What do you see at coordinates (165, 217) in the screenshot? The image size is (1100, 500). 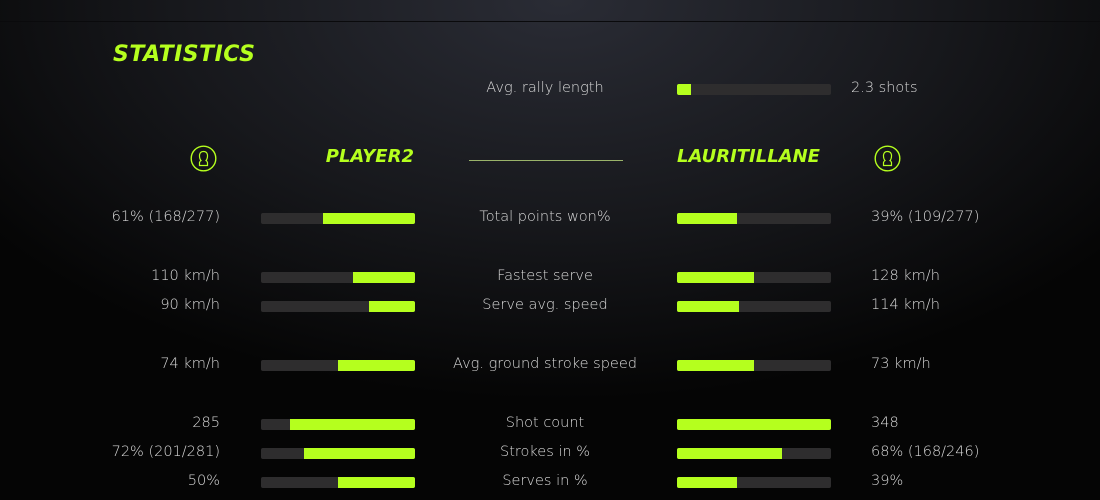 I see `stat-left-value: 61% (168/277)` at bounding box center [165, 217].